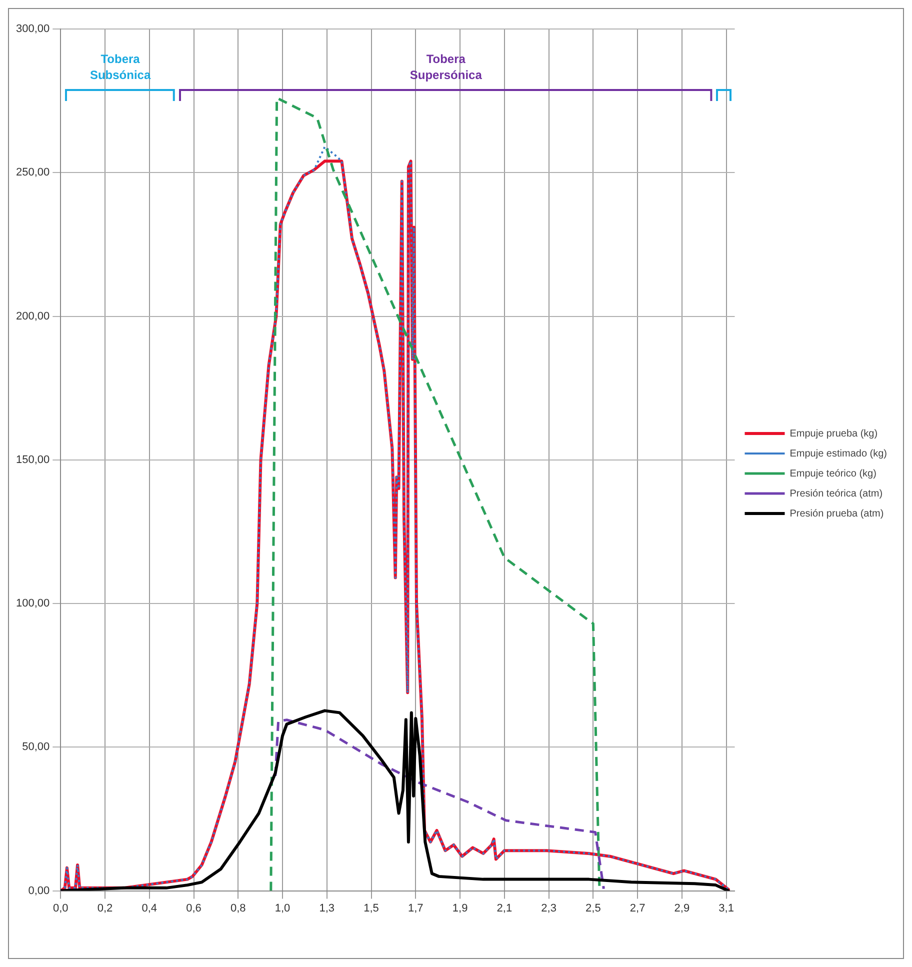 The width and height of the screenshot is (912, 967). Describe the element at coordinates (836, 494) in the screenshot. I see `legend-label: Presión teórica (atm)` at that location.